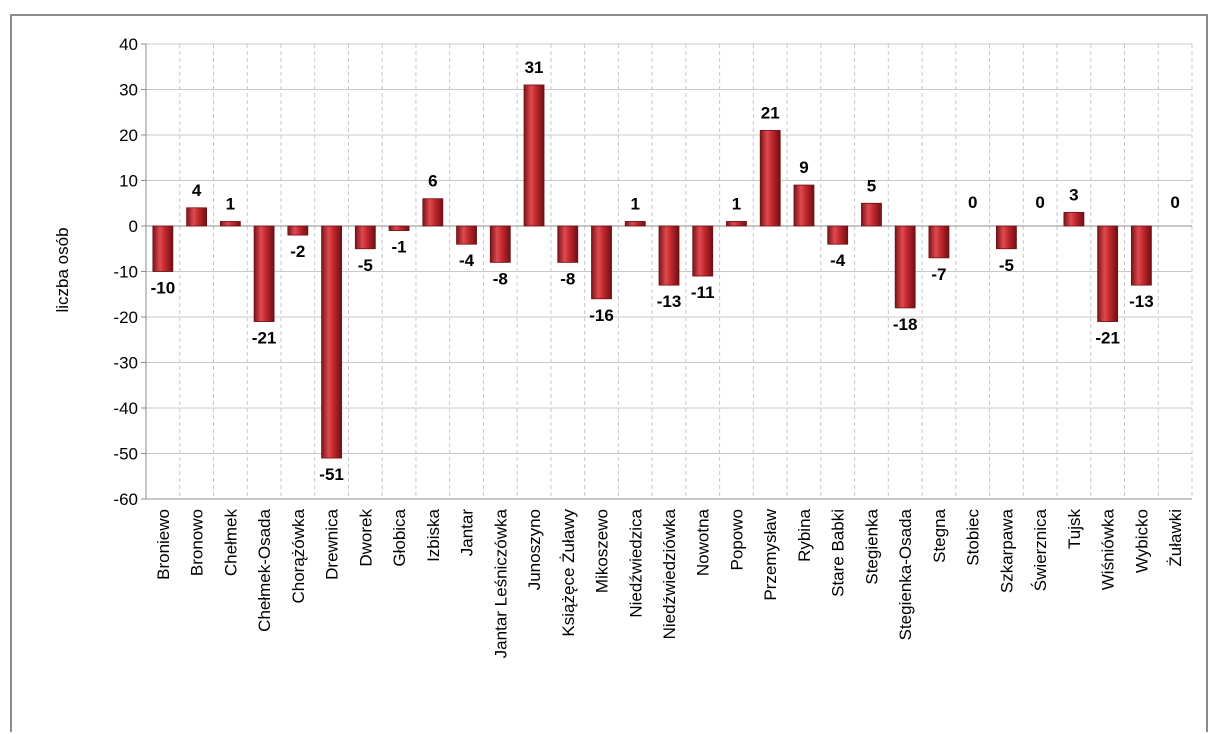 This screenshot has height=734, width=1210. Describe the element at coordinates (297, 251) in the screenshot. I see `data-label: -2` at that location.